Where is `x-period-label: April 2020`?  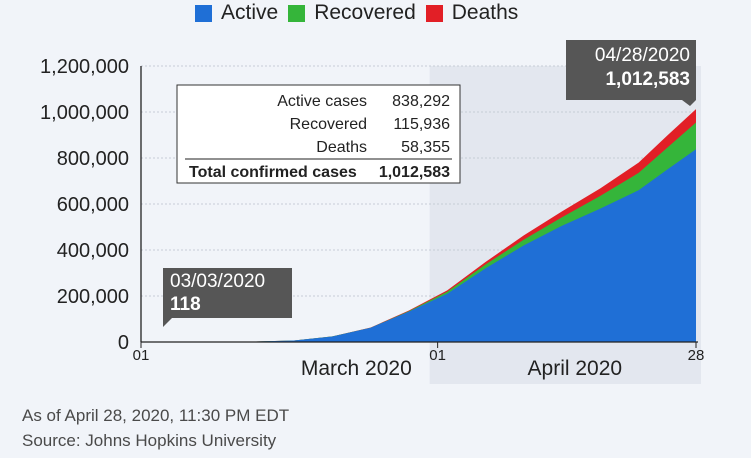 x-period-label: April 2020 is located at coordinates (575, 368).